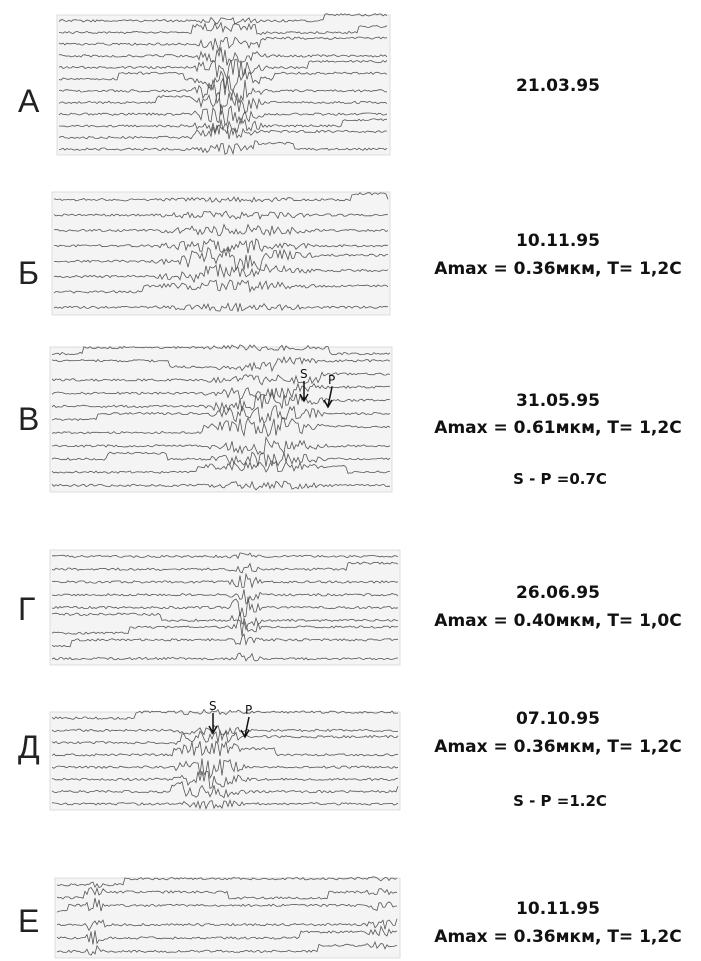 The height and width of the screenshot is (961, 701). Describe the element at coordinates (29, 101) in the screenshot. I see `panel-letter: А` at that location.